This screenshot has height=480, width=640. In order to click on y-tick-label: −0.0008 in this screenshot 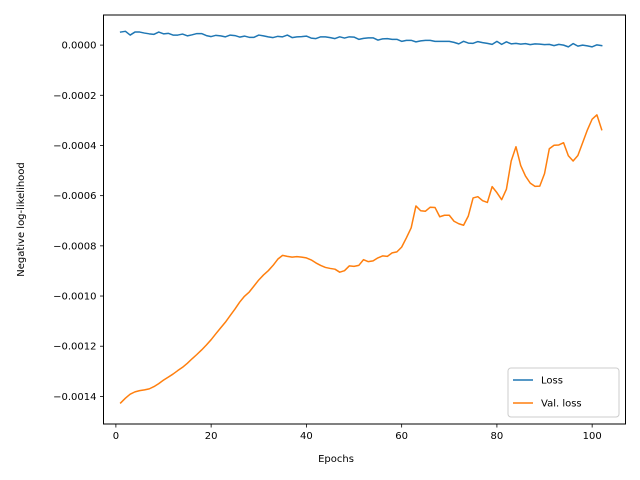, I will do `click(74, 246)`.